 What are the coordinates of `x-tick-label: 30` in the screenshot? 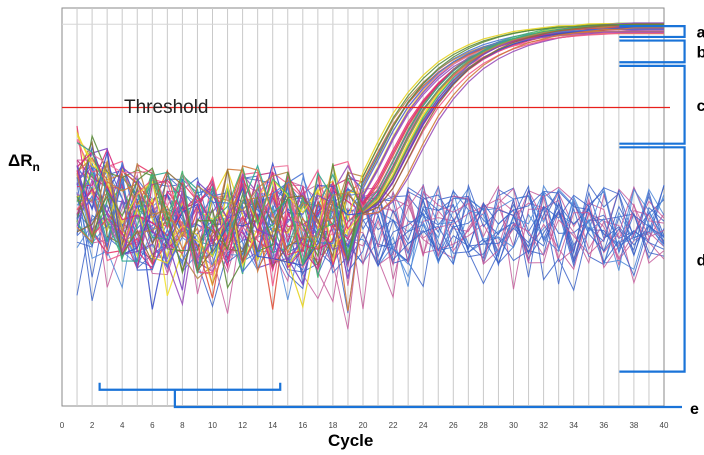 It's located at (513, 425).